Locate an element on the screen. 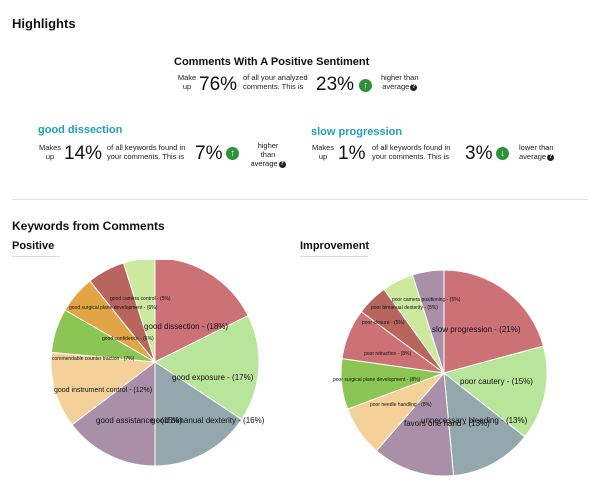 The height and width of the screenshot is (489, 600). pie-slice-label: slow progression - (21%) is located at coordinates (476, 329).